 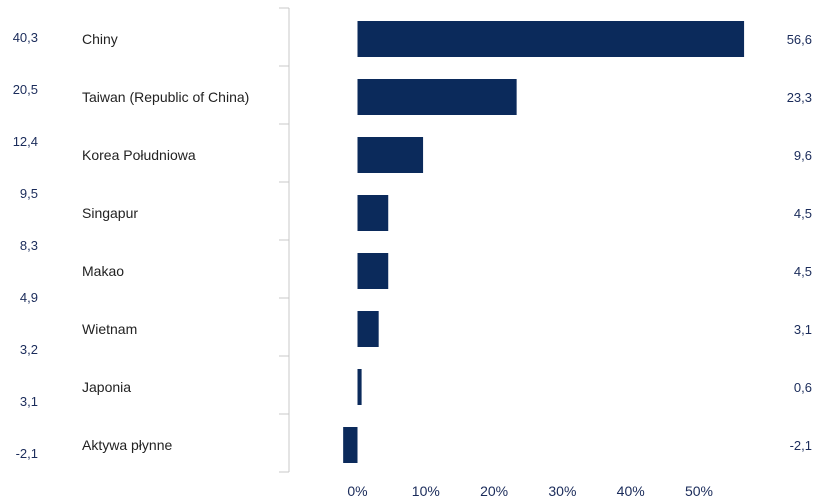 I want to click on category-label: Japonia, so click(x=106, y=387).